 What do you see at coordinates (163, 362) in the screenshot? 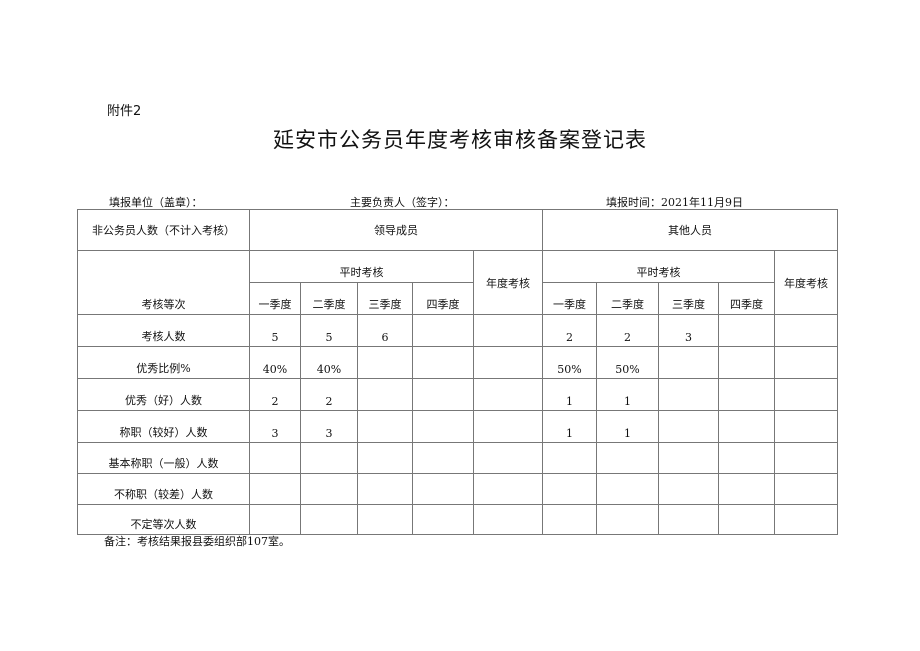
I see `row-label: 优秀比例%` at bounding box center [163, 362].